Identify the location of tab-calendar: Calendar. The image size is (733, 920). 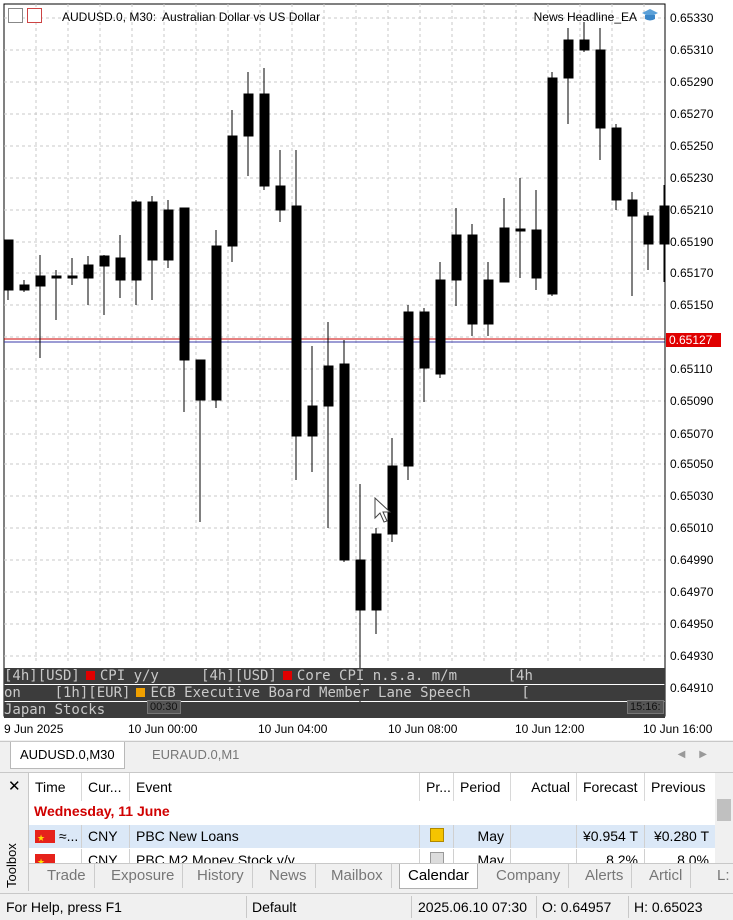
(438, 876).